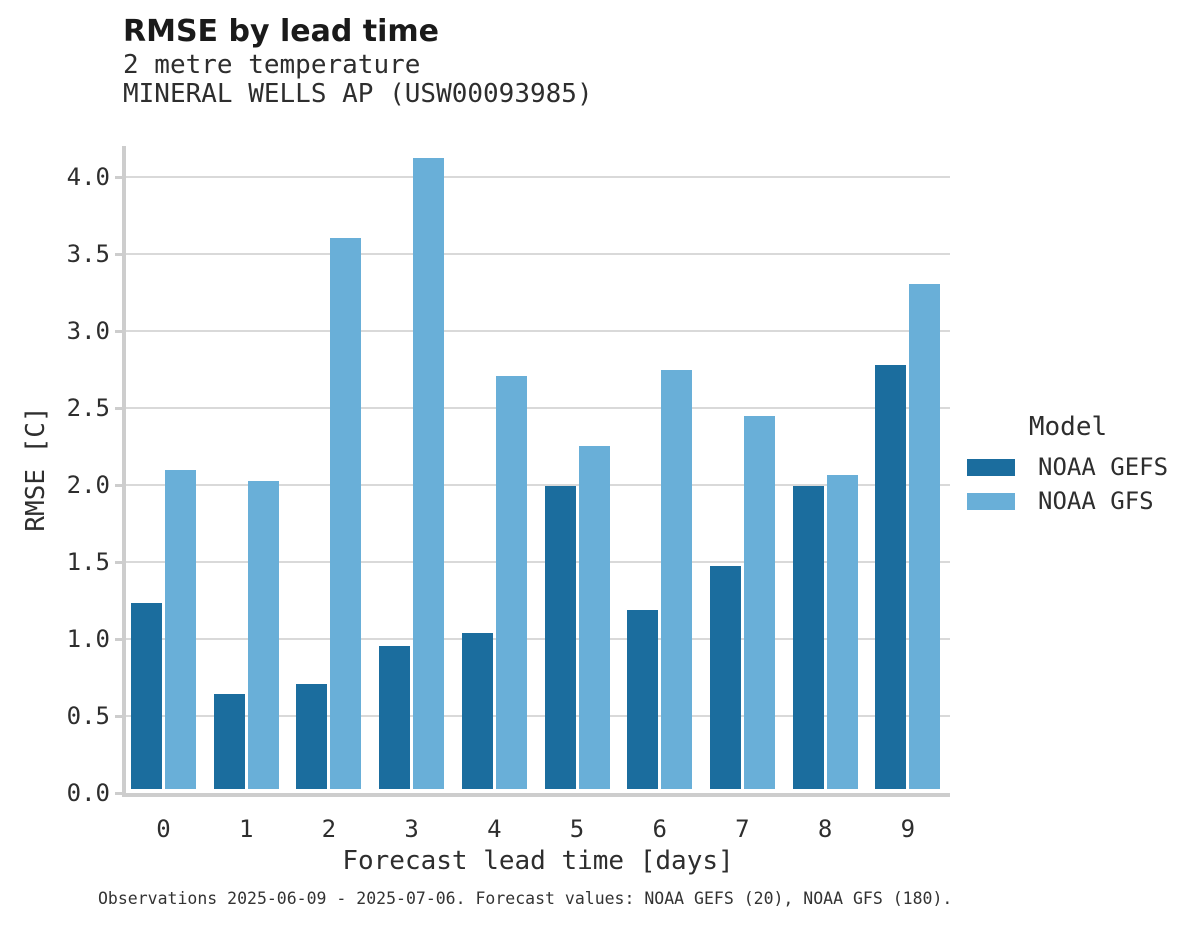 The image size is (1188, 928). I want to click on y-tick-label: 1.0, so click(88, 639).